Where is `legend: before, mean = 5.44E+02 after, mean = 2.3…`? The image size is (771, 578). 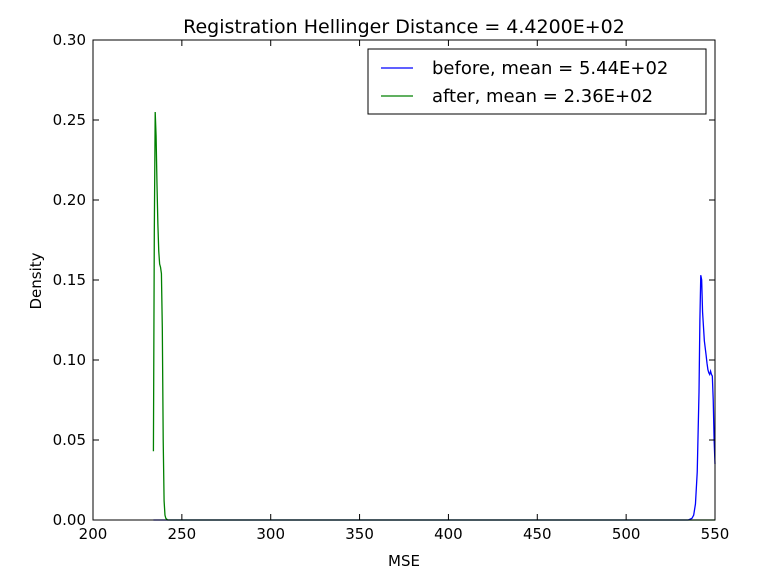
legend: before, mean = 5.44E+02 after, mean = 2.3… is located at coordinates (537, 81).